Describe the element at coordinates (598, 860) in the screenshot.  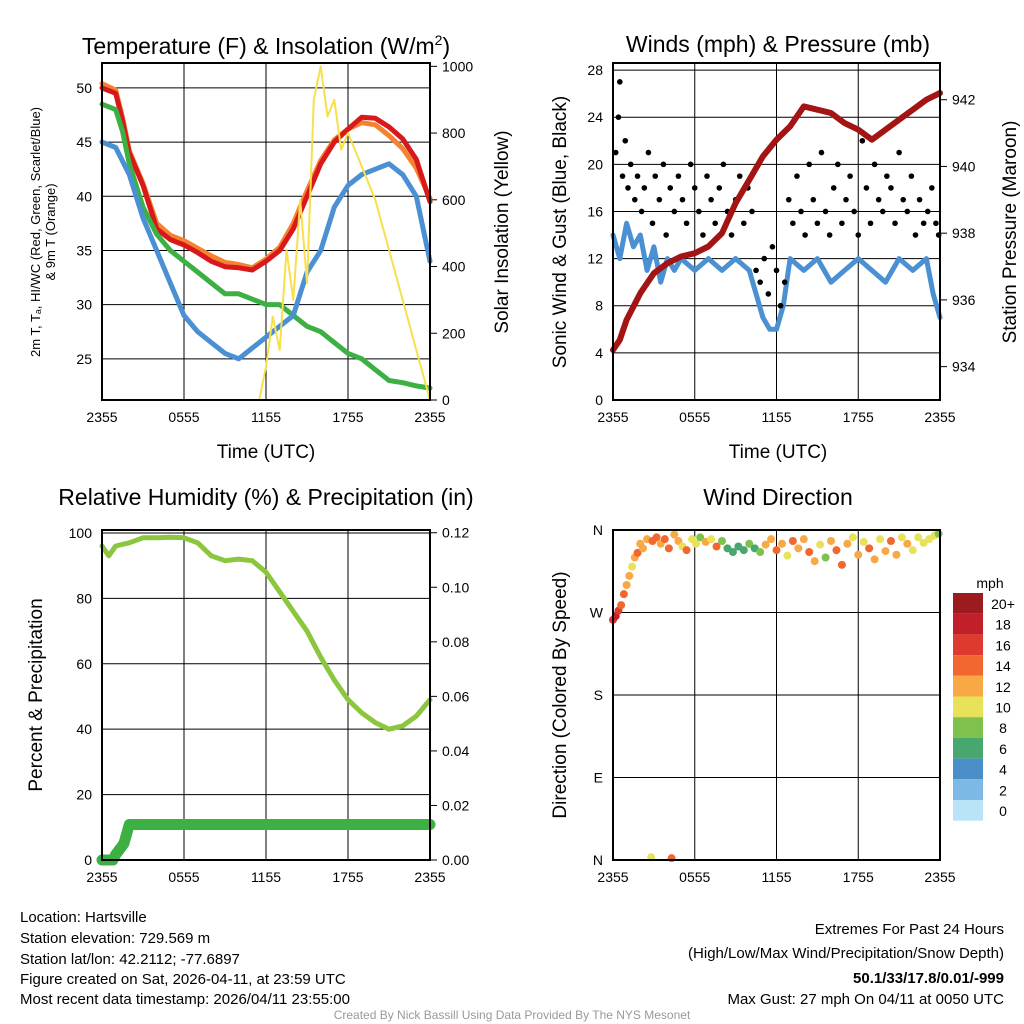
I see `y-tick-label: N` at that location.